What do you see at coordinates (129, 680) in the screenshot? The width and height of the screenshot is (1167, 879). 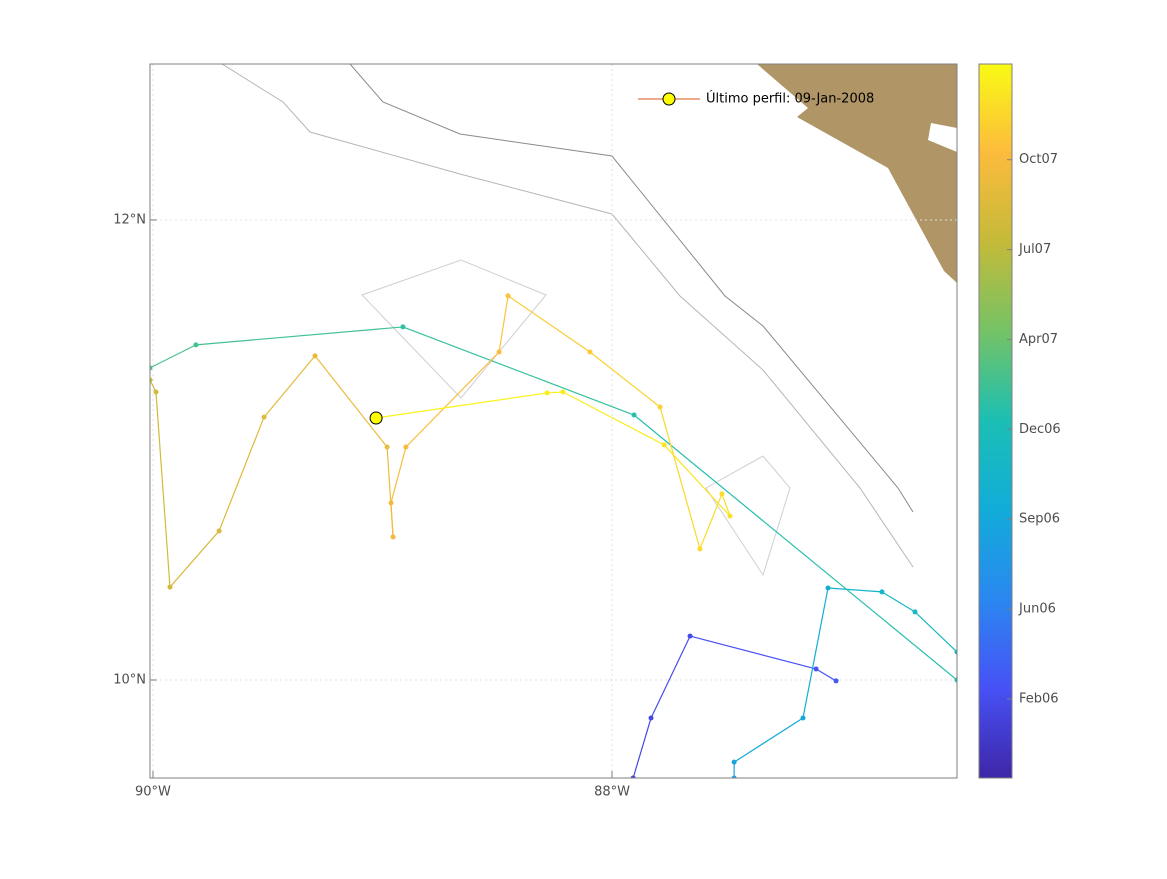 I see `y-tick-label: 10°N` at bounding box center [129, 680].